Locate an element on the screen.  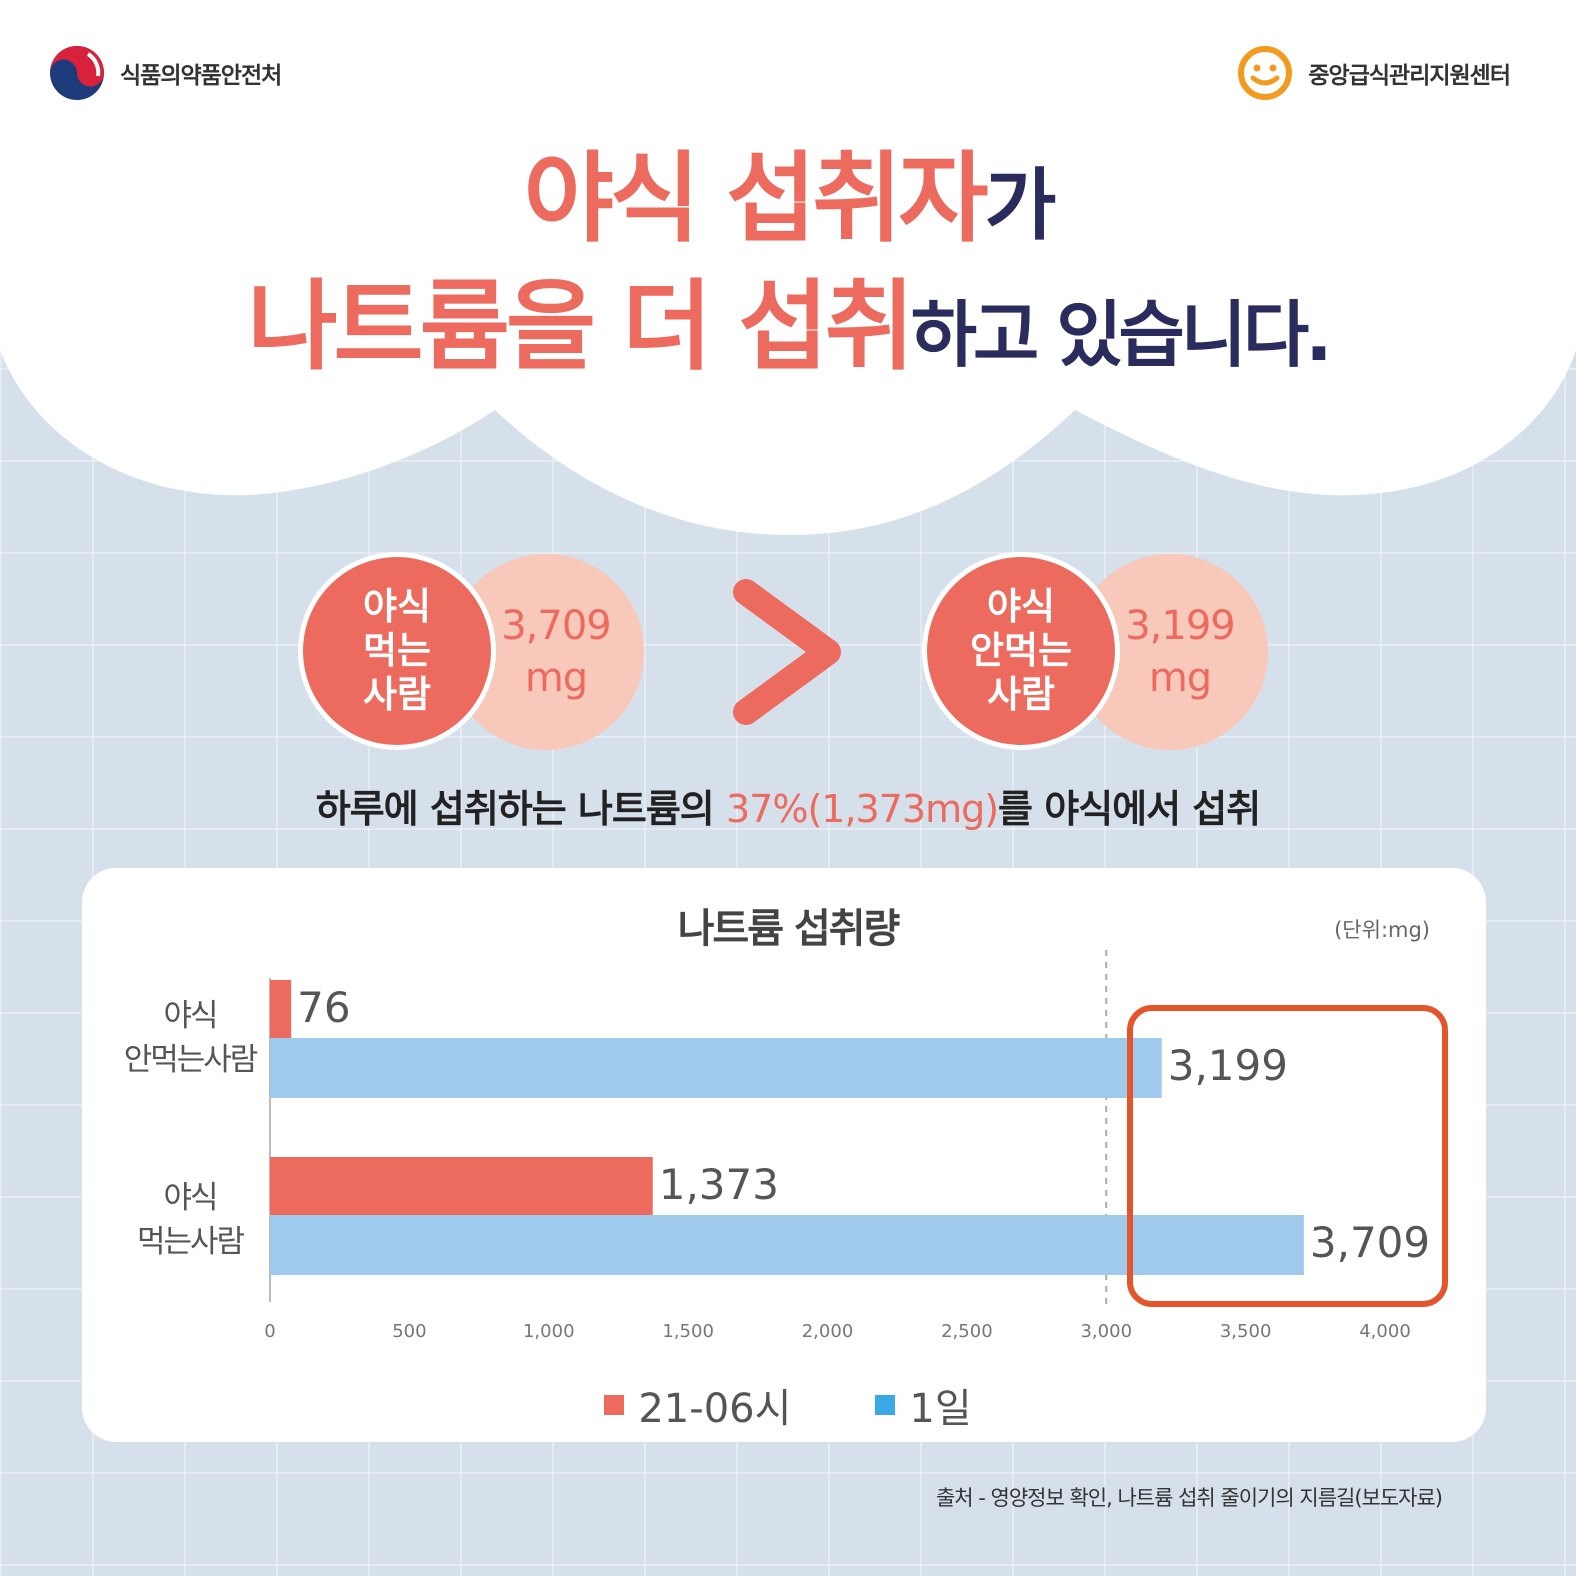
right-org-name: 중앙급식관리지원센터 is located at coordinates (1409, 76).